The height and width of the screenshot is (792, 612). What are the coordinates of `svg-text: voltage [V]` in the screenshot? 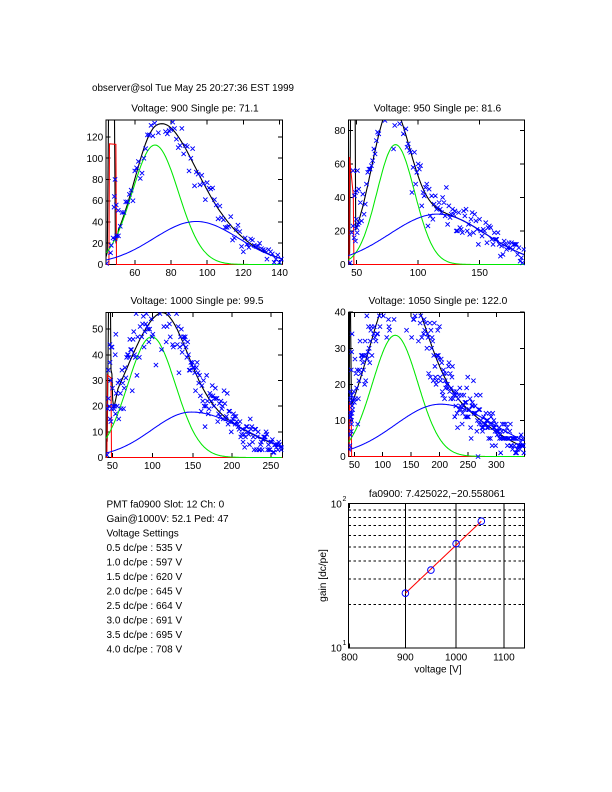 It's located at (437, 669).